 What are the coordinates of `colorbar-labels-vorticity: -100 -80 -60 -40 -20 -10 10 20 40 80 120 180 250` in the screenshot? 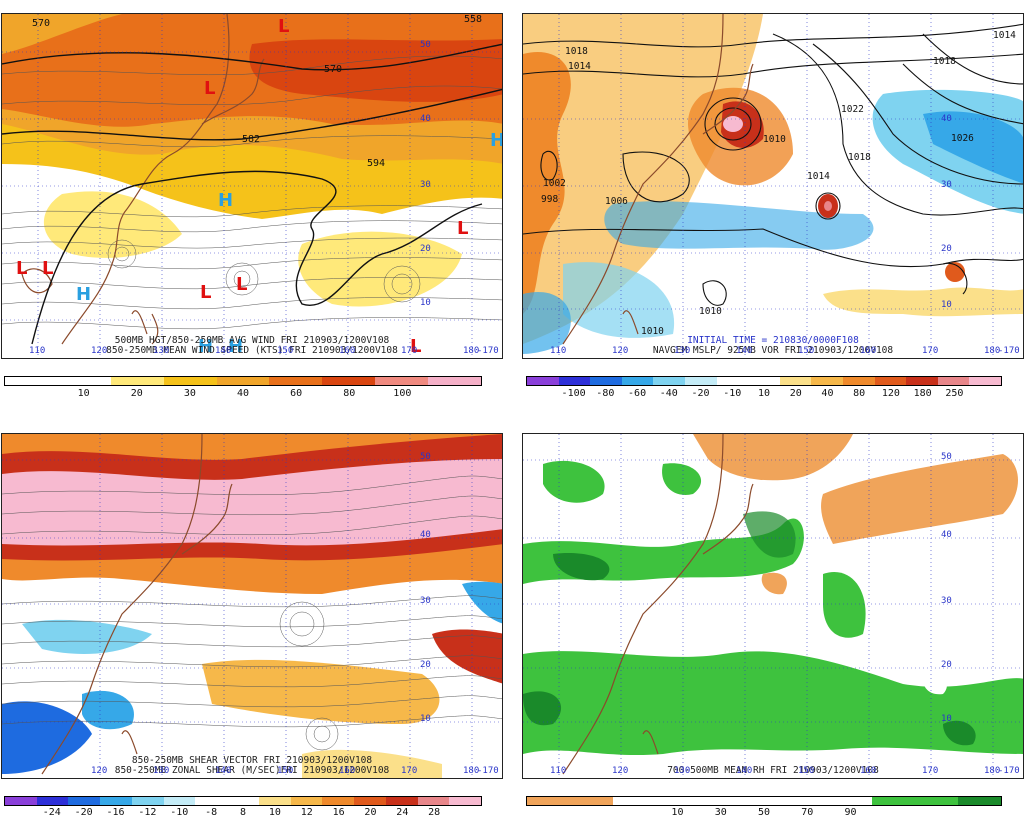 It's located at (764, 394).